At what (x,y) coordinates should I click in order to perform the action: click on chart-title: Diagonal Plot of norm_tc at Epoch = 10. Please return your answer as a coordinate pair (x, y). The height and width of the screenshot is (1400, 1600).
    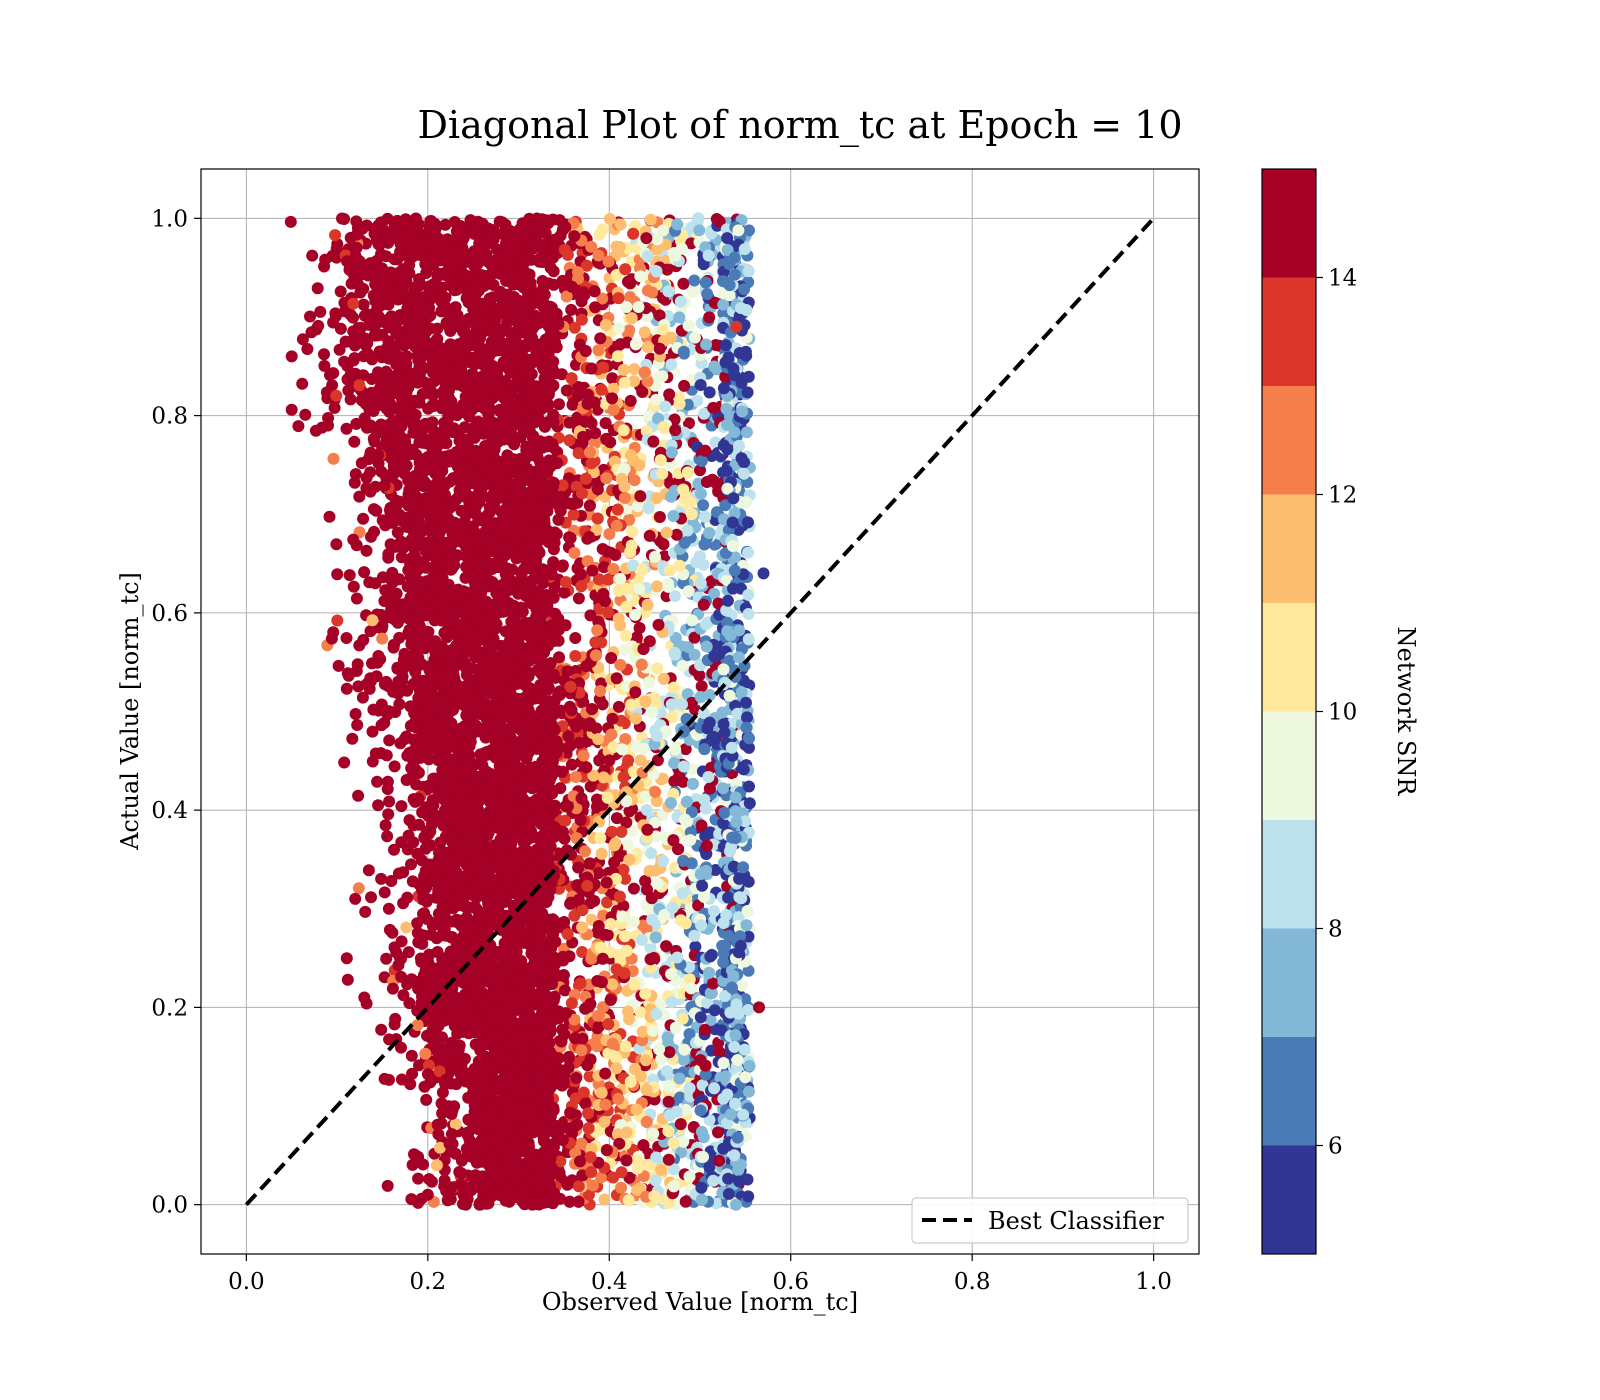
    Looking at the image, I should click on (799, 125).